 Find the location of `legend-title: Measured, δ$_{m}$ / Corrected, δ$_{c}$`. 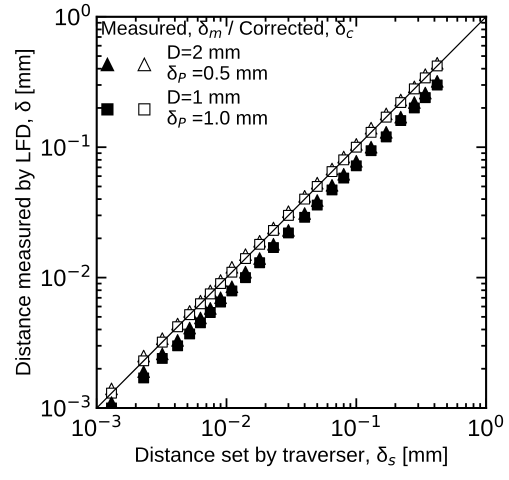

legend-title: Measured, δ$_{m}$ / Corrected, δ$_{c}$ is located at coordinates (228, 29).